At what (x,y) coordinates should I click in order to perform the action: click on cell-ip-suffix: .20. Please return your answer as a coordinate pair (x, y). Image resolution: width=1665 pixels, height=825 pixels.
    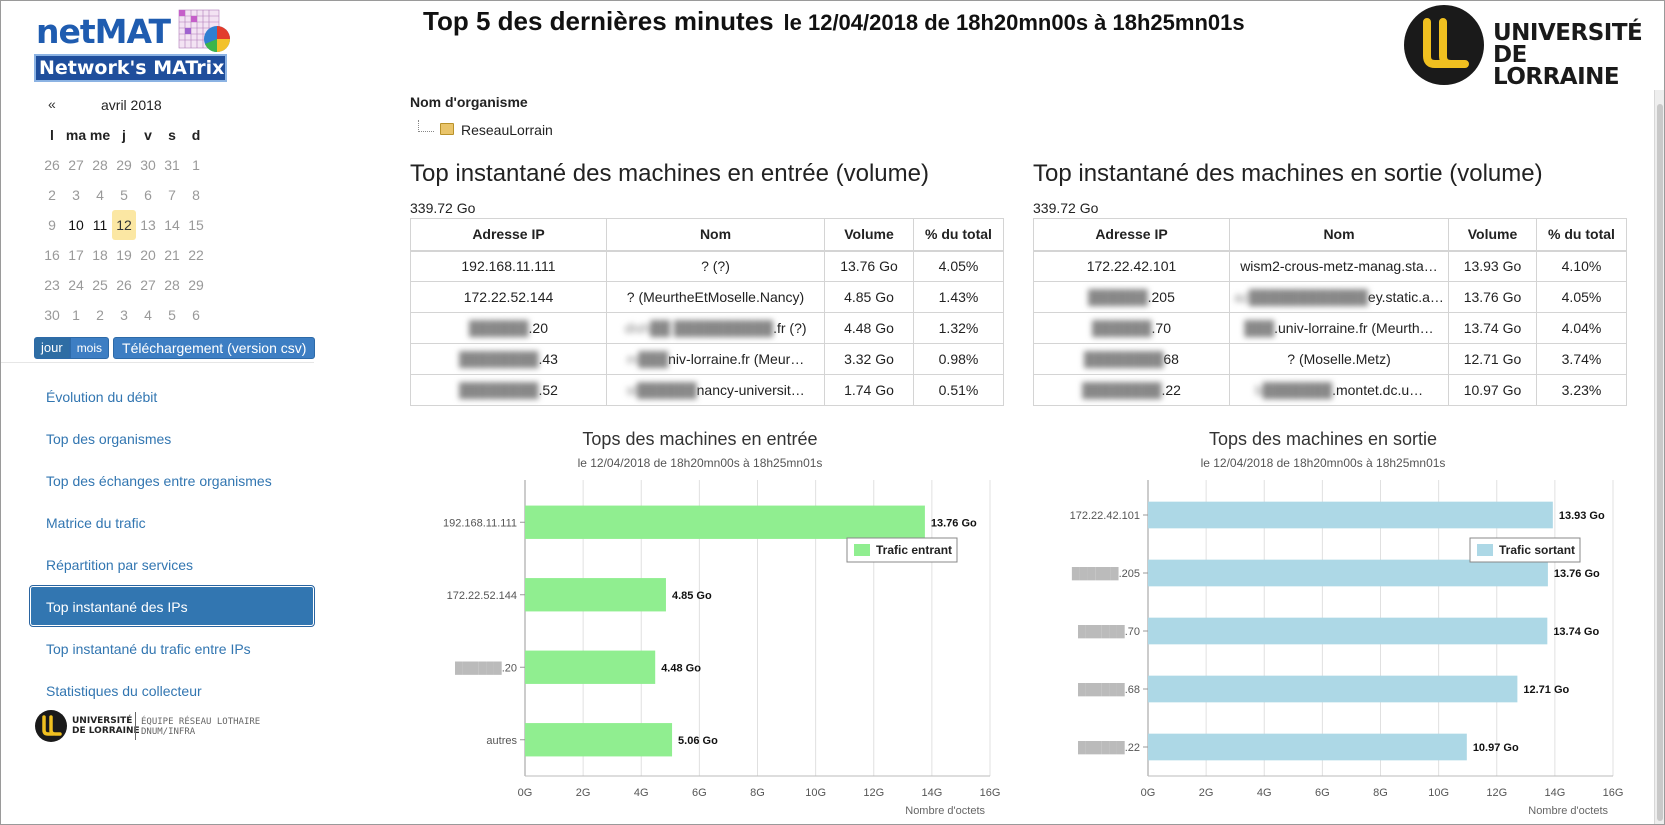
    Looking at the image, I should click on (538, 328).